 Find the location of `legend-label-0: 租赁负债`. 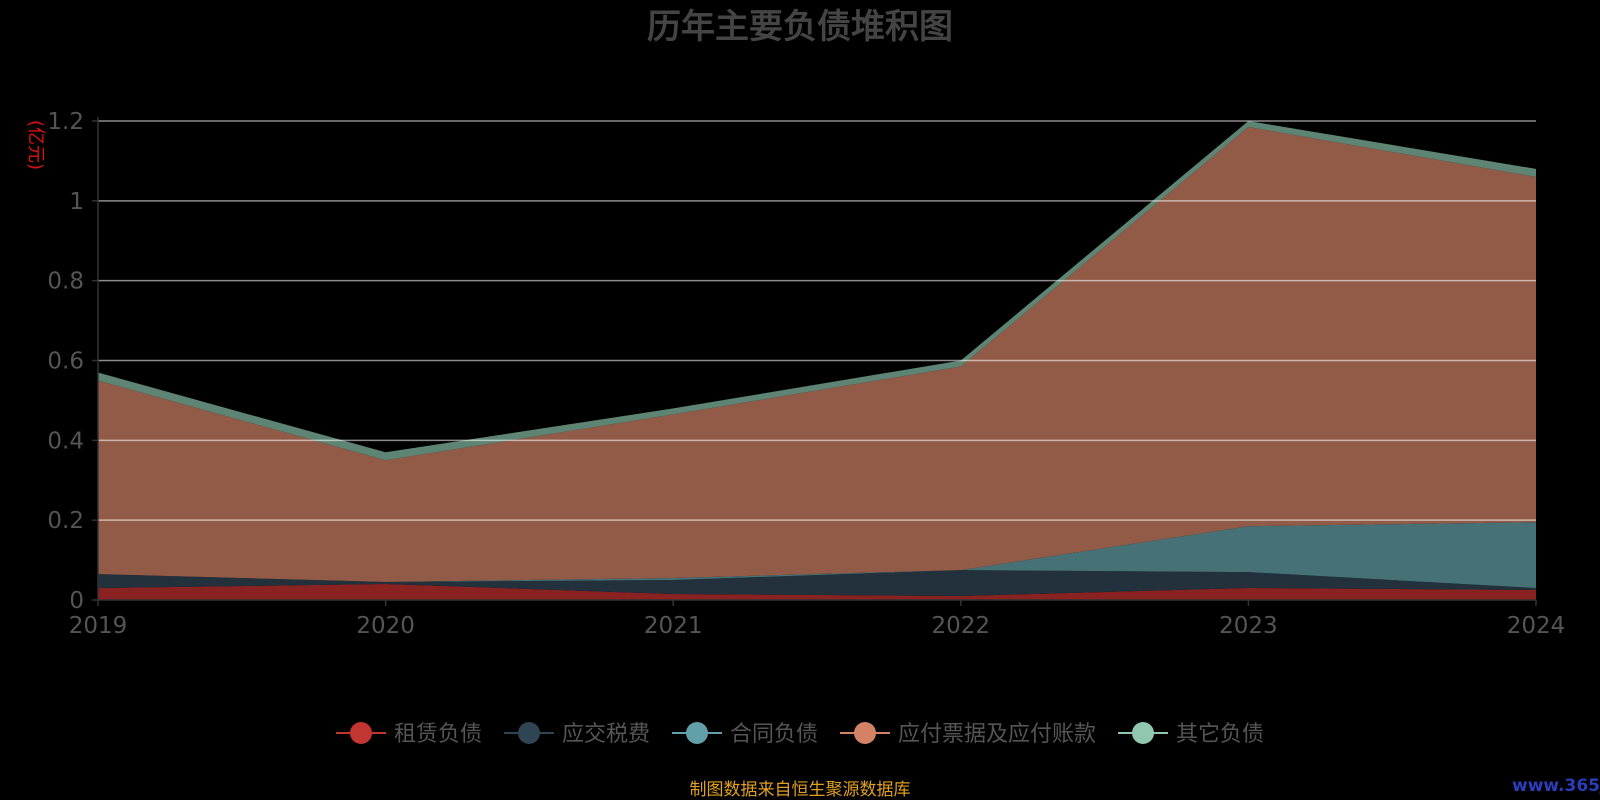

legend-label-0: 租赁负债 is located at coordinates (438, 734).